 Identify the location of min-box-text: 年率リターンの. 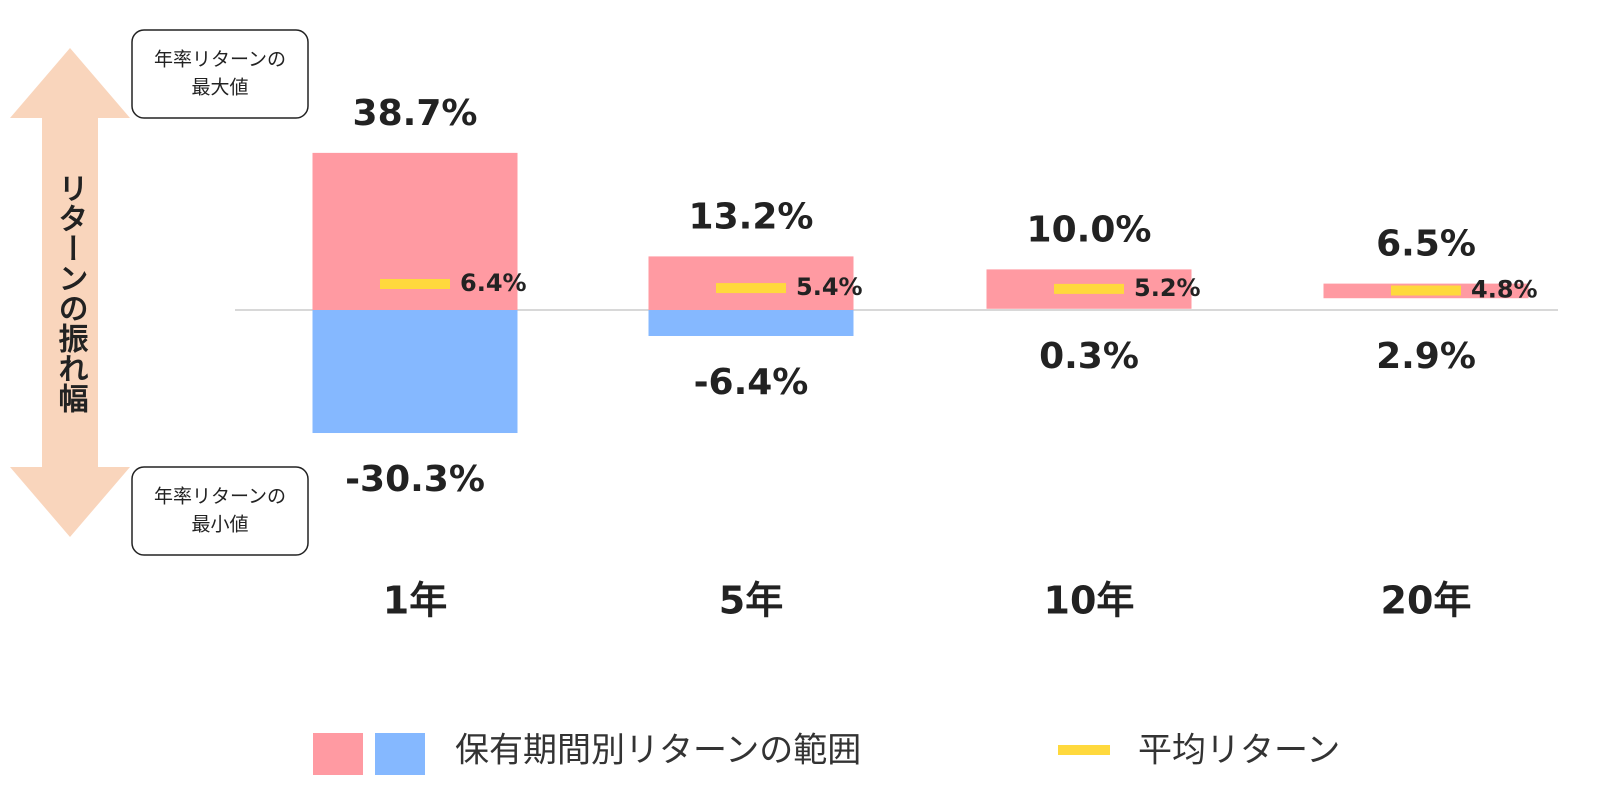
(220, 497).